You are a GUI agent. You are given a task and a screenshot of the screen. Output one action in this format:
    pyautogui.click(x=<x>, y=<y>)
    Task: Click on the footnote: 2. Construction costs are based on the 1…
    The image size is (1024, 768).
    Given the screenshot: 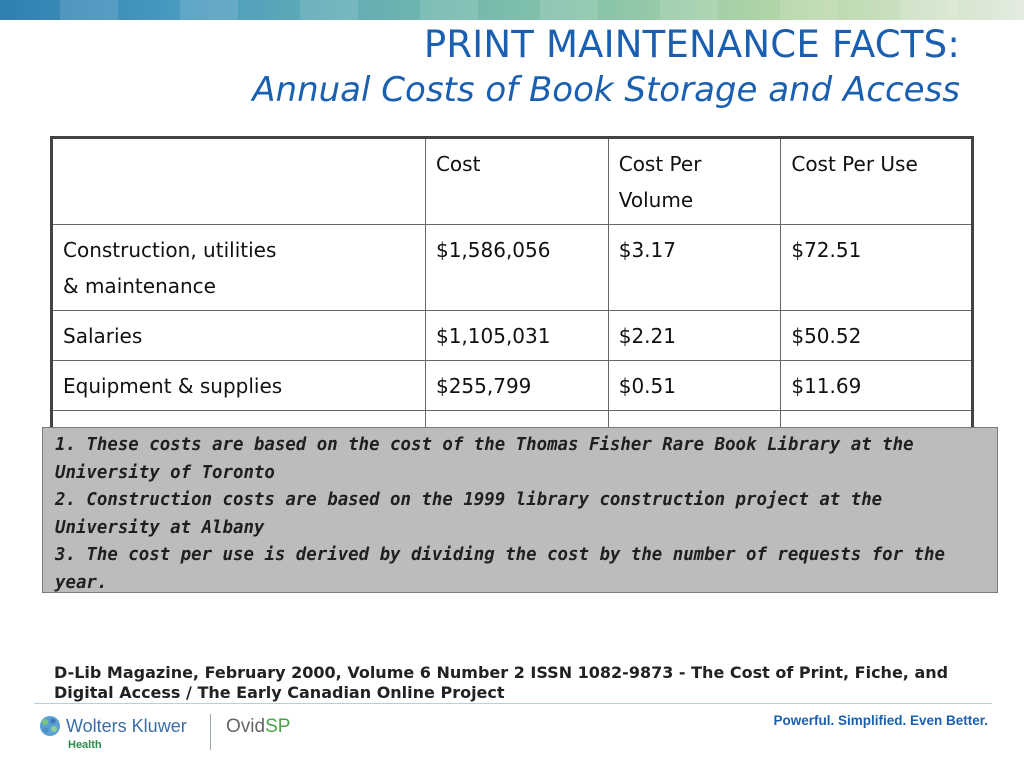 What is the action you would take?
    pyautogui.click(x=469, y=514)
    